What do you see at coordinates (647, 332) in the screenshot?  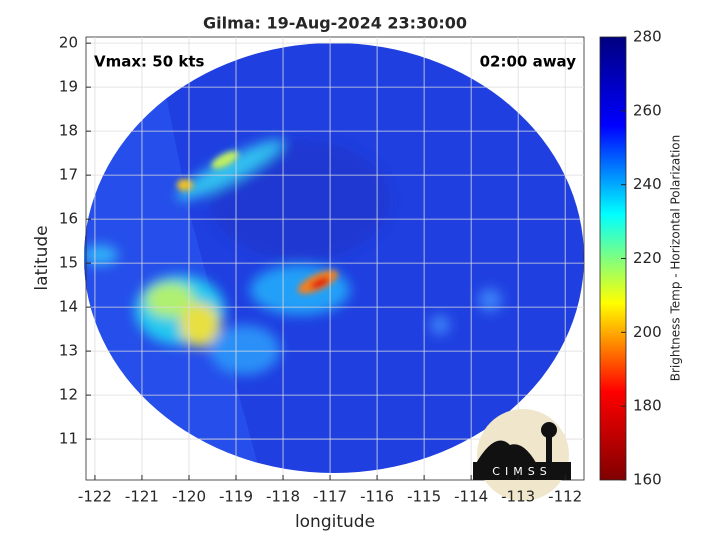 I see `colorbar-tick-label: 200` at bounding box center [647, 332].